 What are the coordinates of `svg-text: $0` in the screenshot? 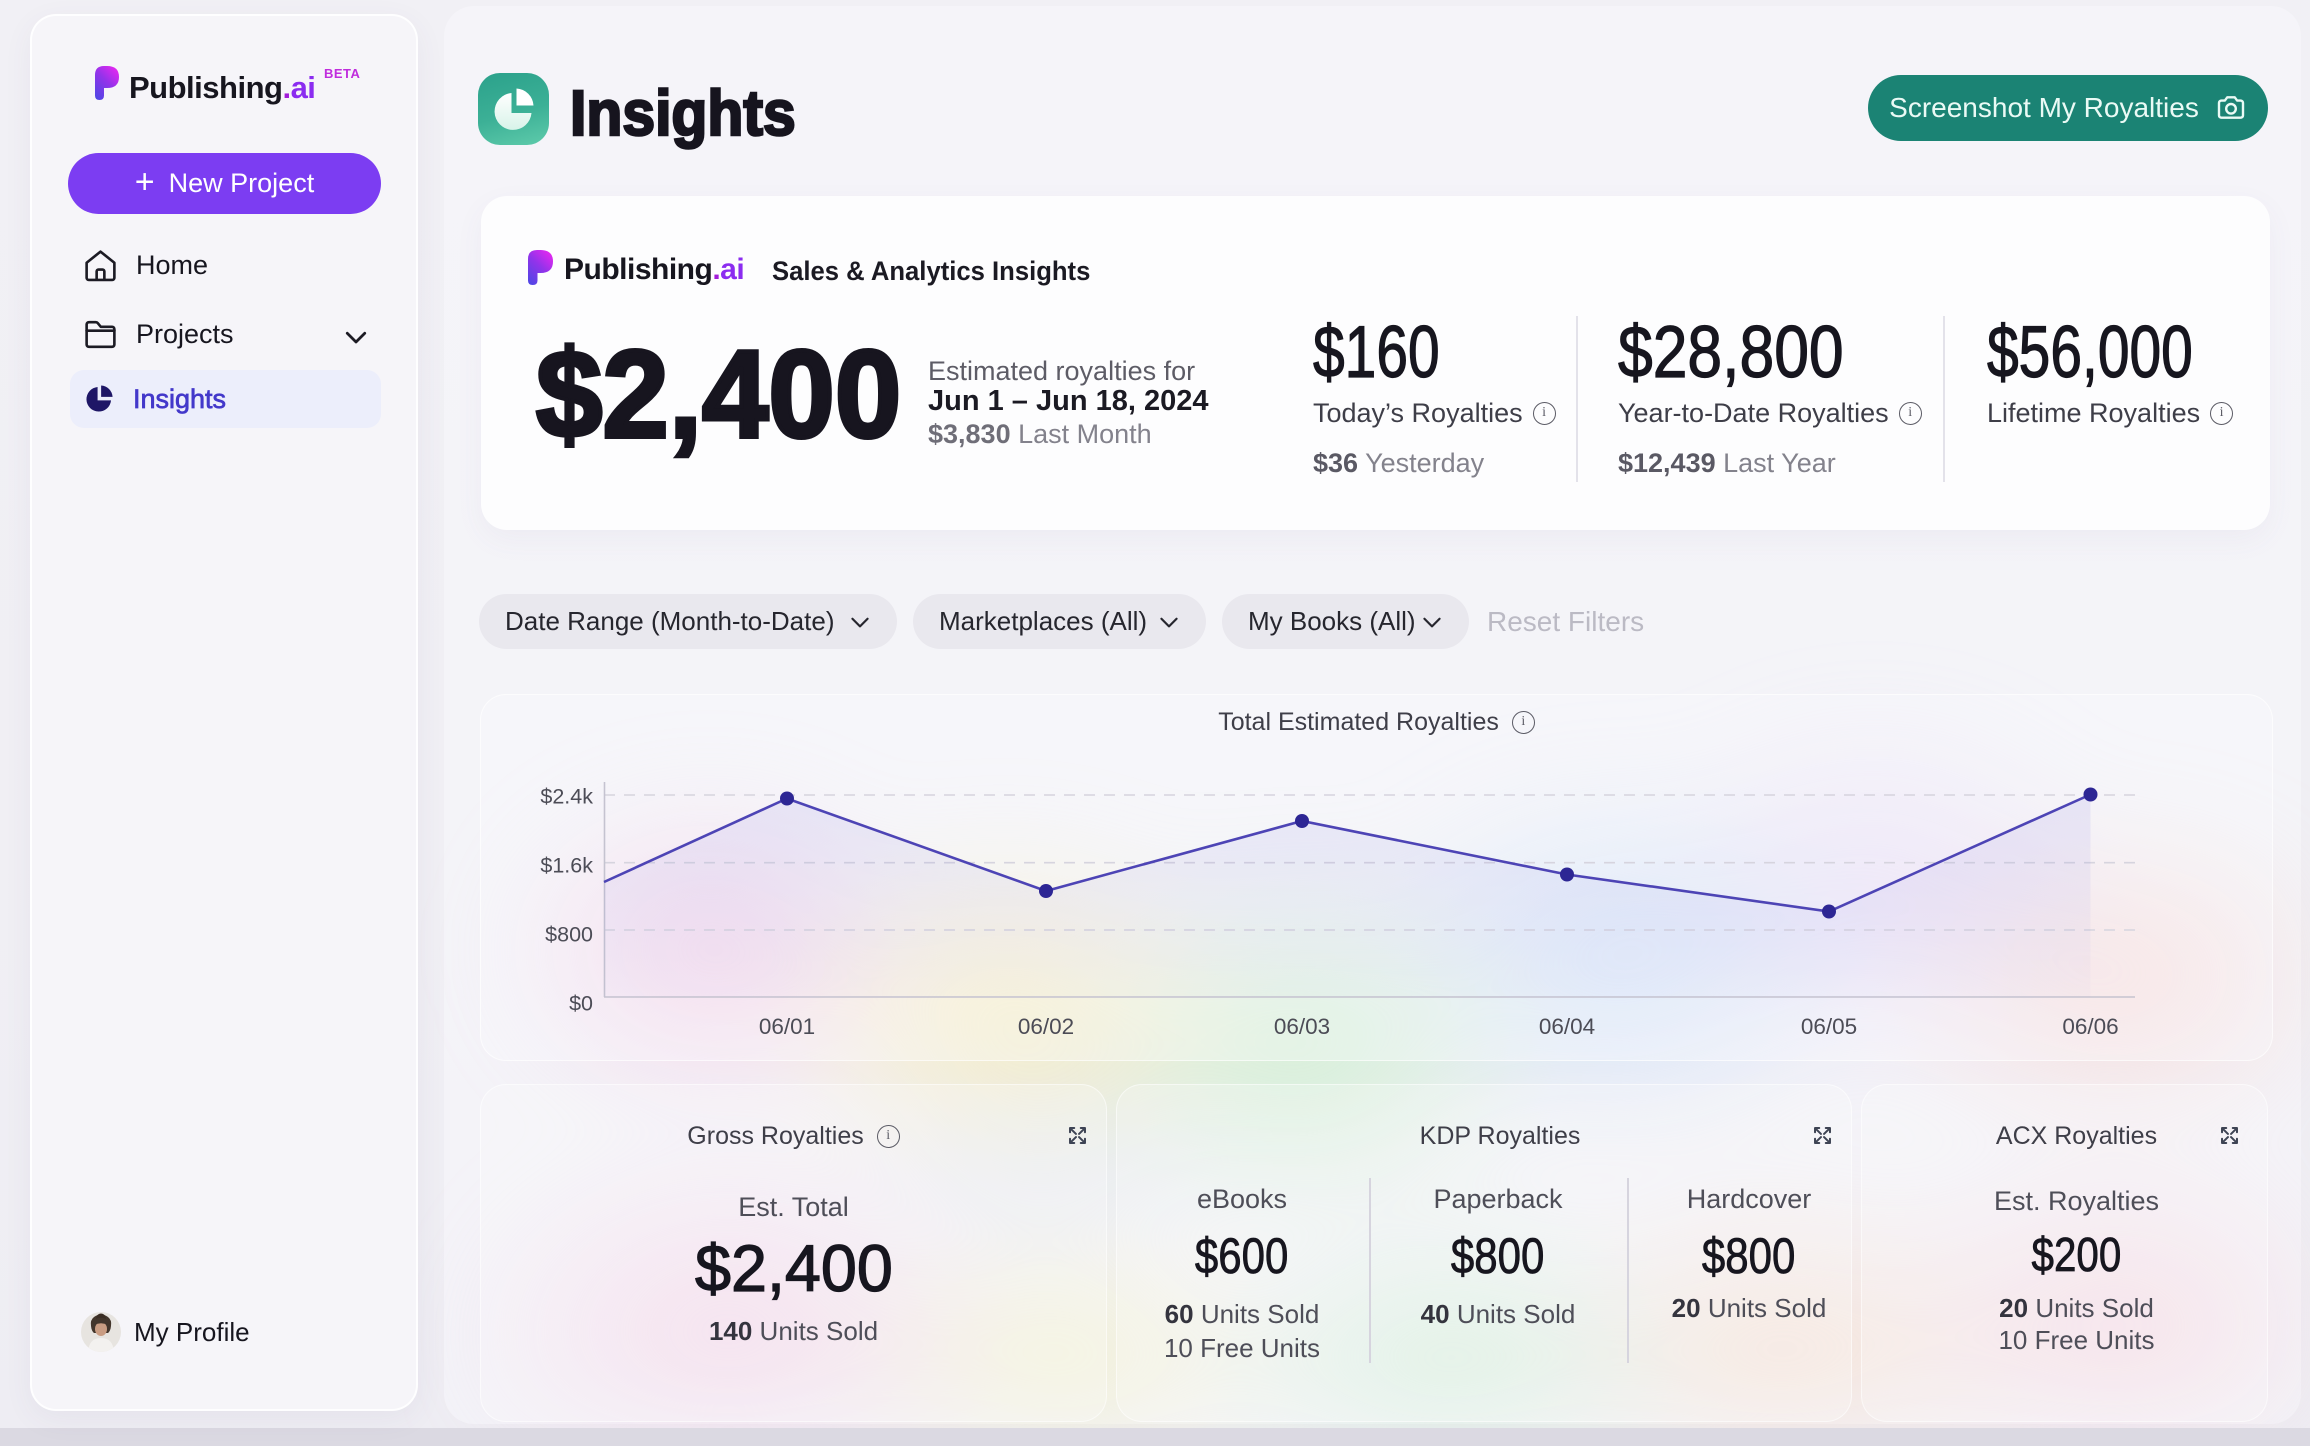 It's located at (581, 1004).